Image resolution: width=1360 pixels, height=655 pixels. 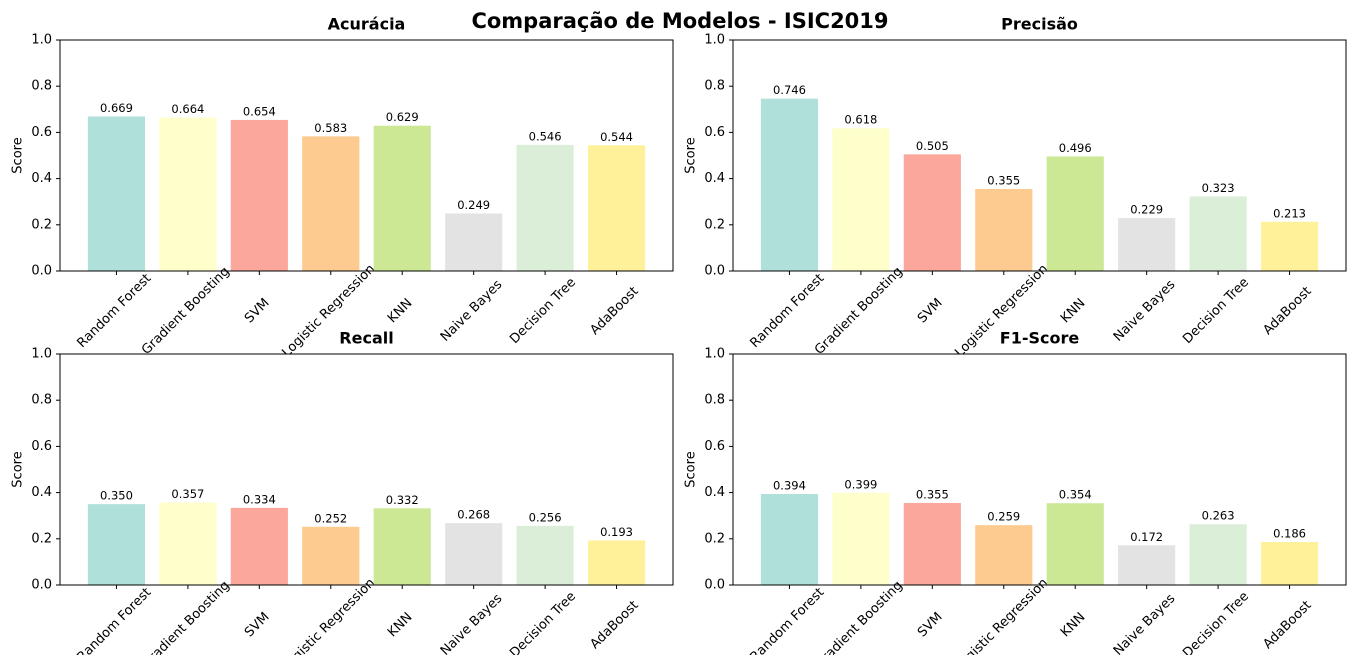 I want to click on value-label: 0.332, so click(x=402, y=500).